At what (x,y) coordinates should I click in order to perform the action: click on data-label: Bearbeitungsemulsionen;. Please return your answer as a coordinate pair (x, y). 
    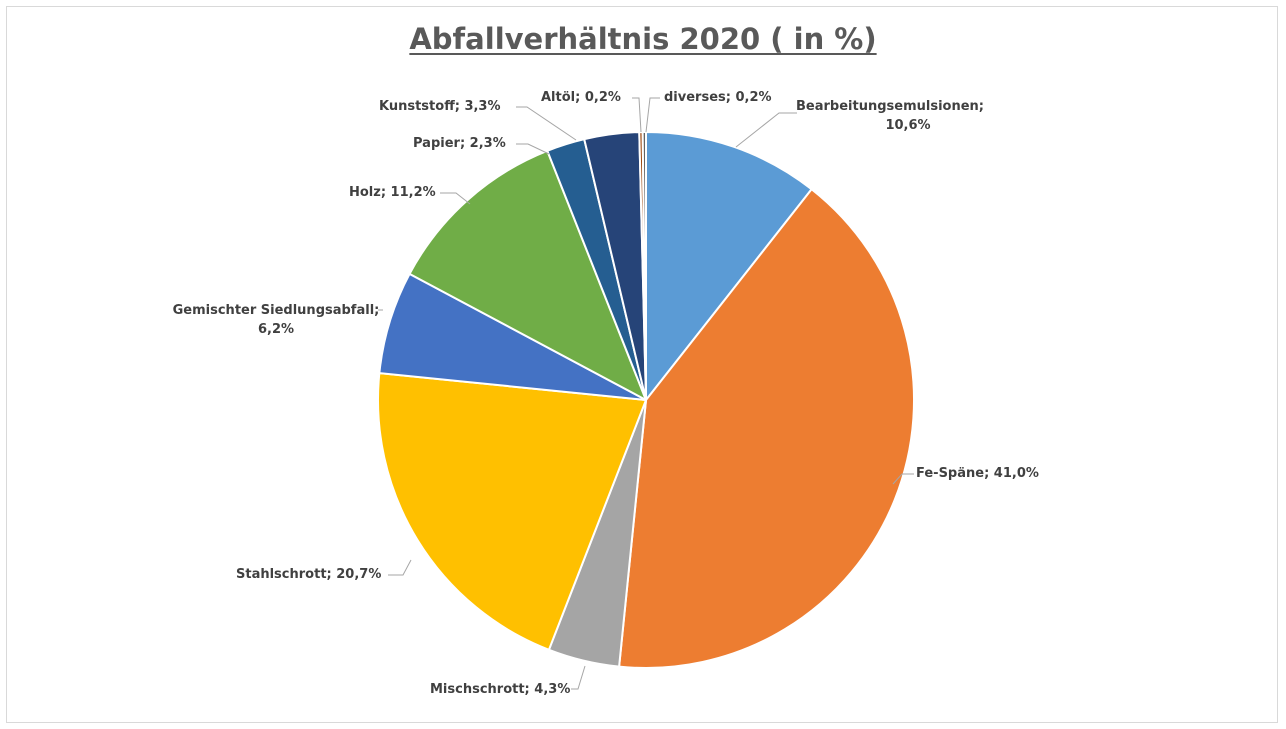
    Looking at the image, I should click on (890, 106).